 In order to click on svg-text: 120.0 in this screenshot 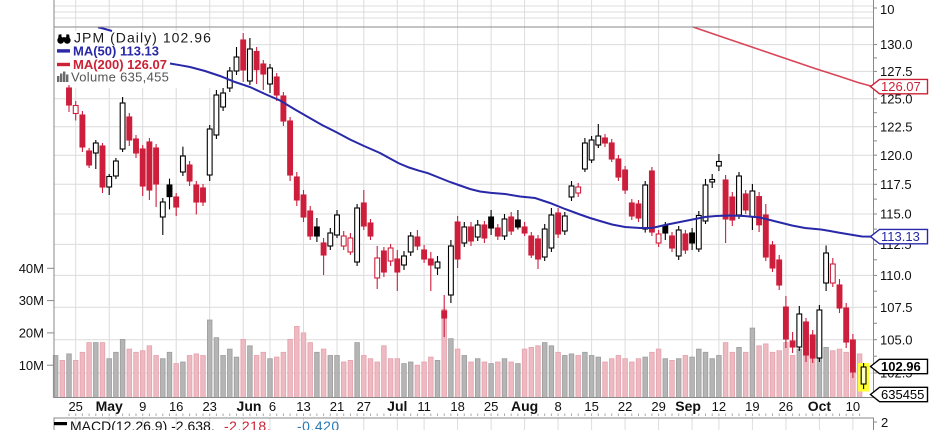, I will do `click(896, 155)`.